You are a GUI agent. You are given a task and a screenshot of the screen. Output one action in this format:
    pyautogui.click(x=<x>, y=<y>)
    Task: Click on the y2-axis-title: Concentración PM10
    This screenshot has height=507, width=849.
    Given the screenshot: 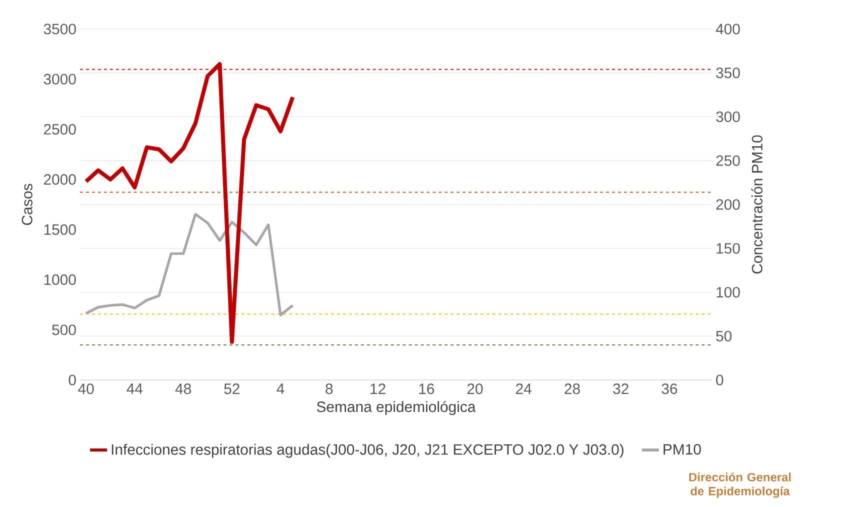 What is the action you would take?
    pyautogui.click(x=756, y=204)
    